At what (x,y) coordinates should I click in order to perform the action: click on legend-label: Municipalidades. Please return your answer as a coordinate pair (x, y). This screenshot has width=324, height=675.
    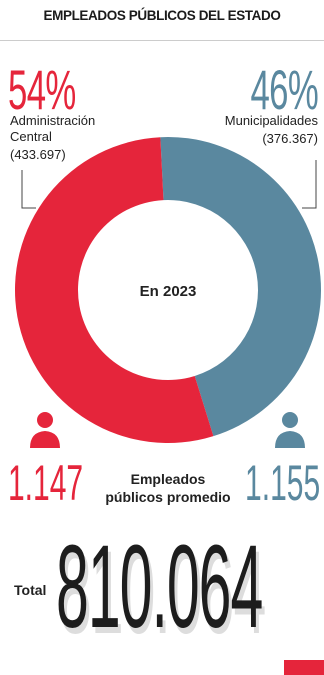
    Looking at the image, I should click on (271, 120).